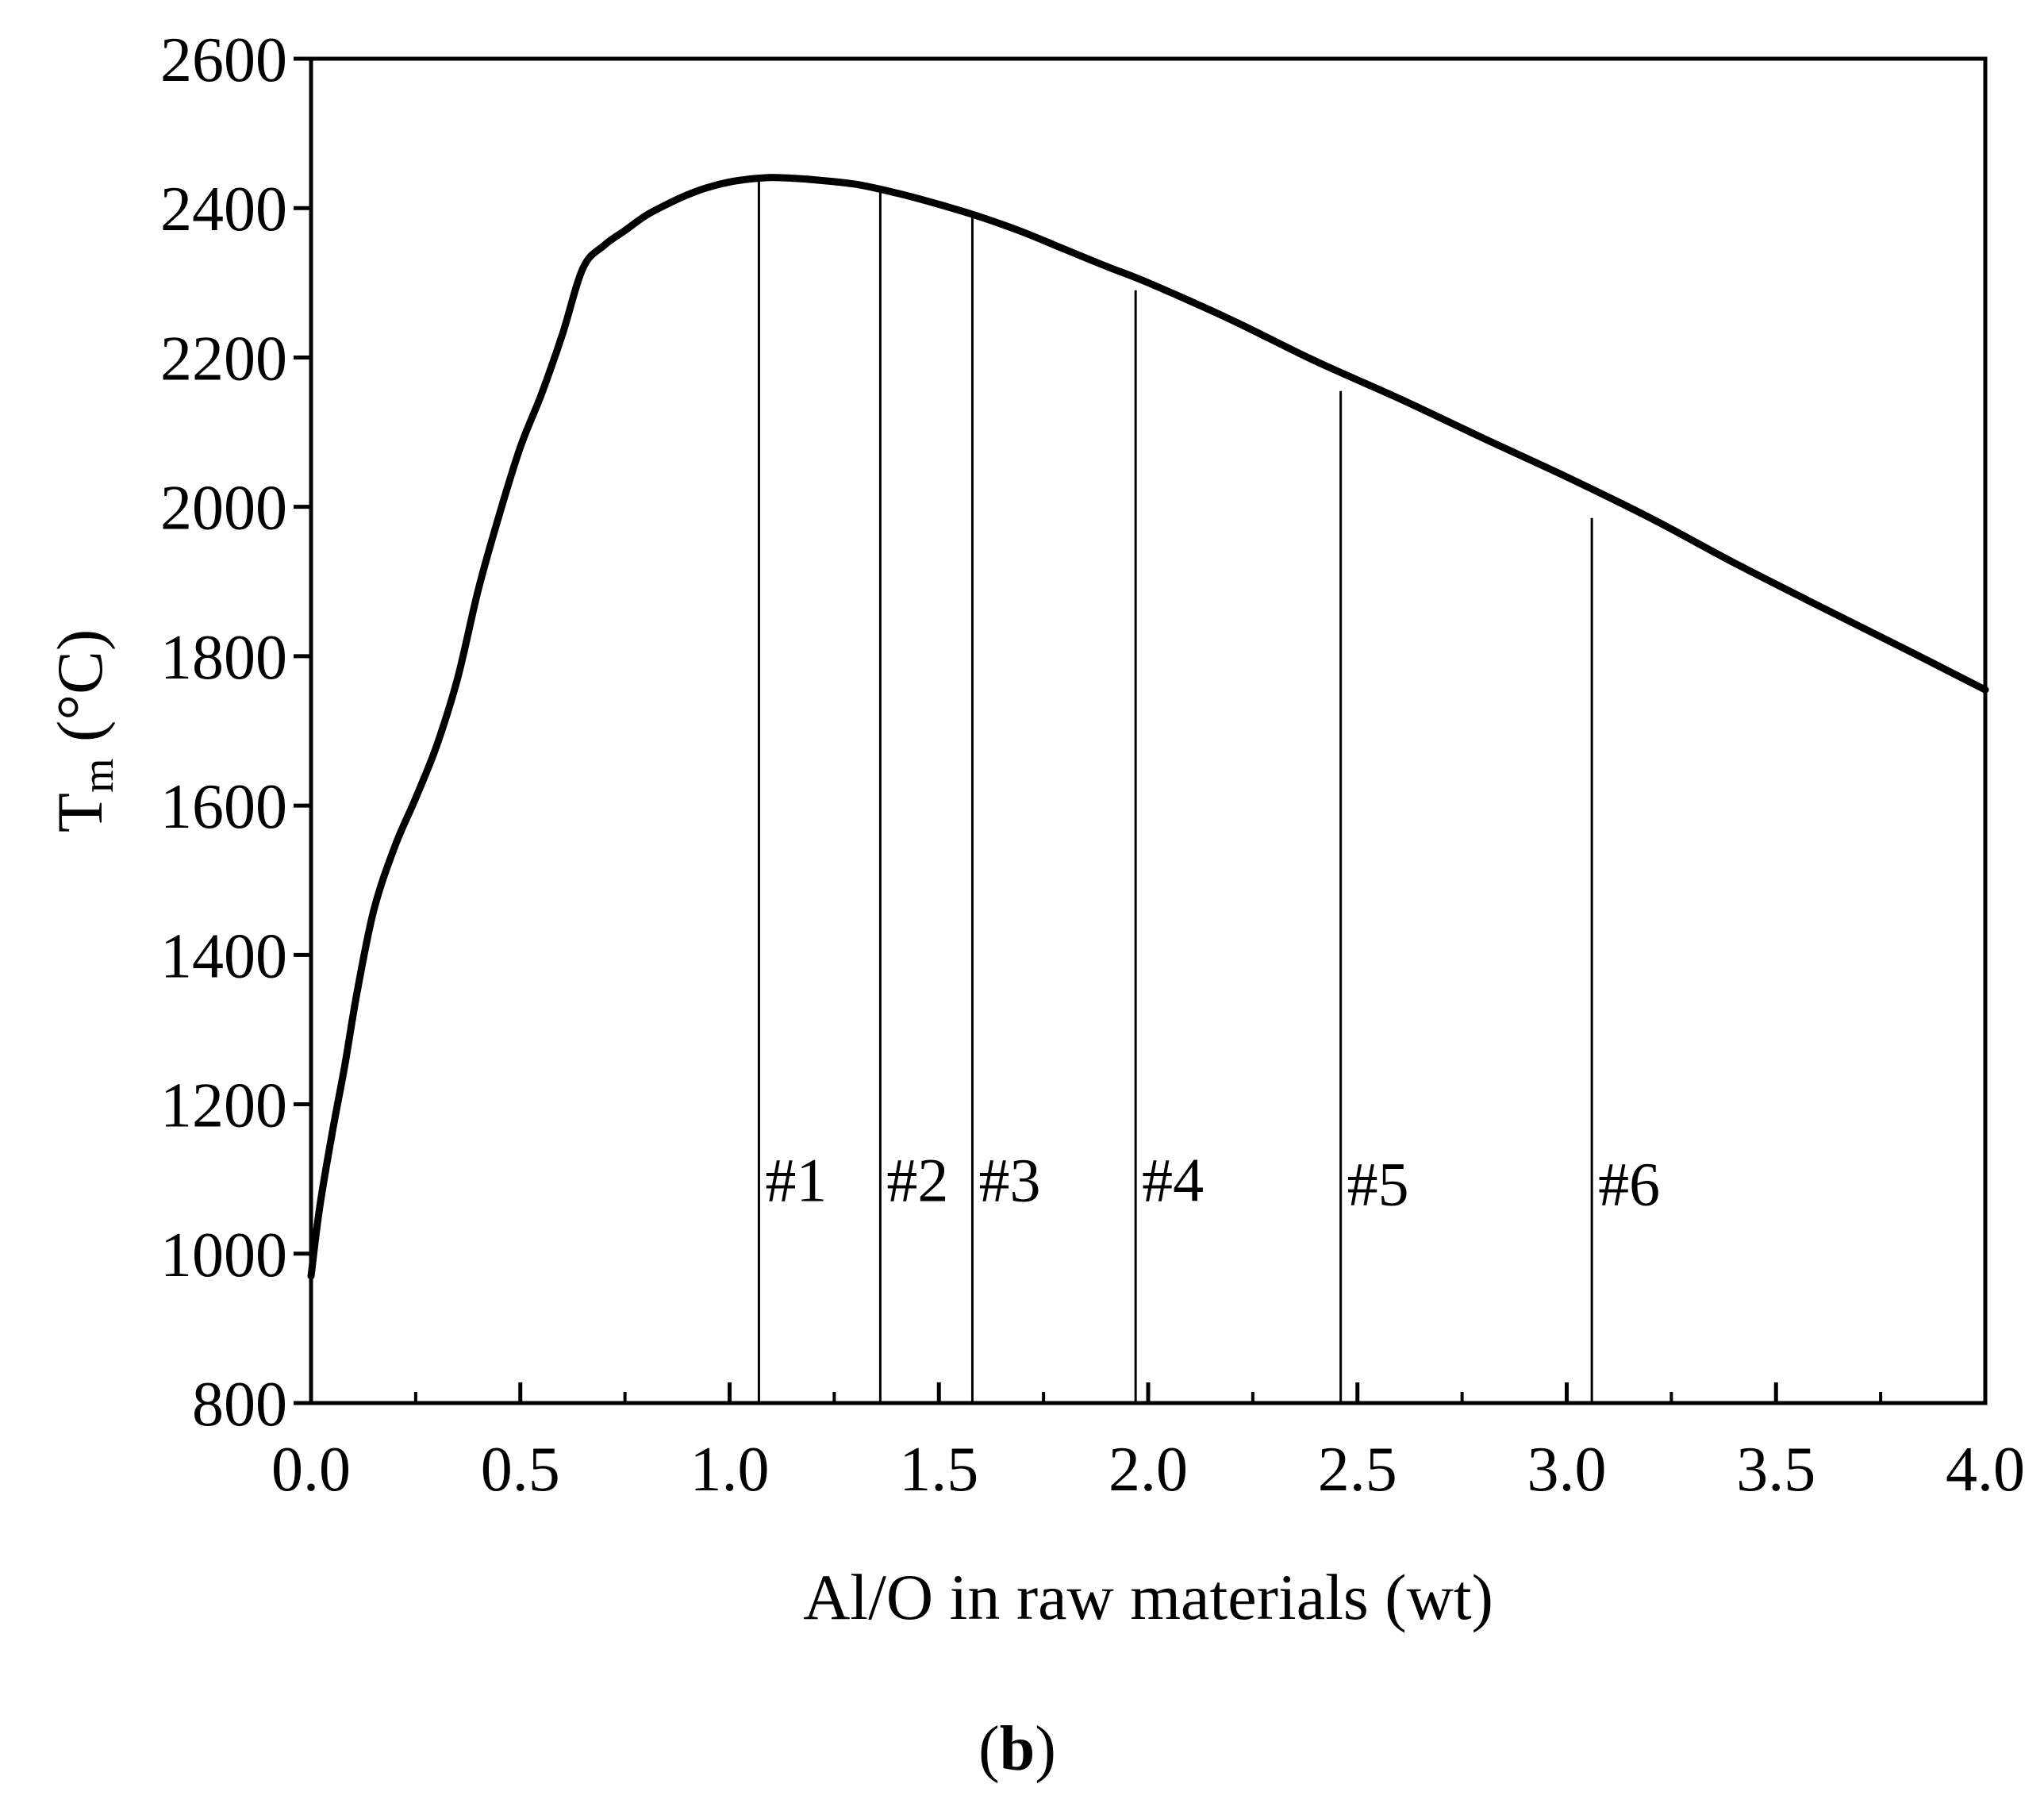 Image resolution: width=2044 pixels, height=1803 pixels. I want to click on x-tick-label: 3.0, so click(1567, 1470).